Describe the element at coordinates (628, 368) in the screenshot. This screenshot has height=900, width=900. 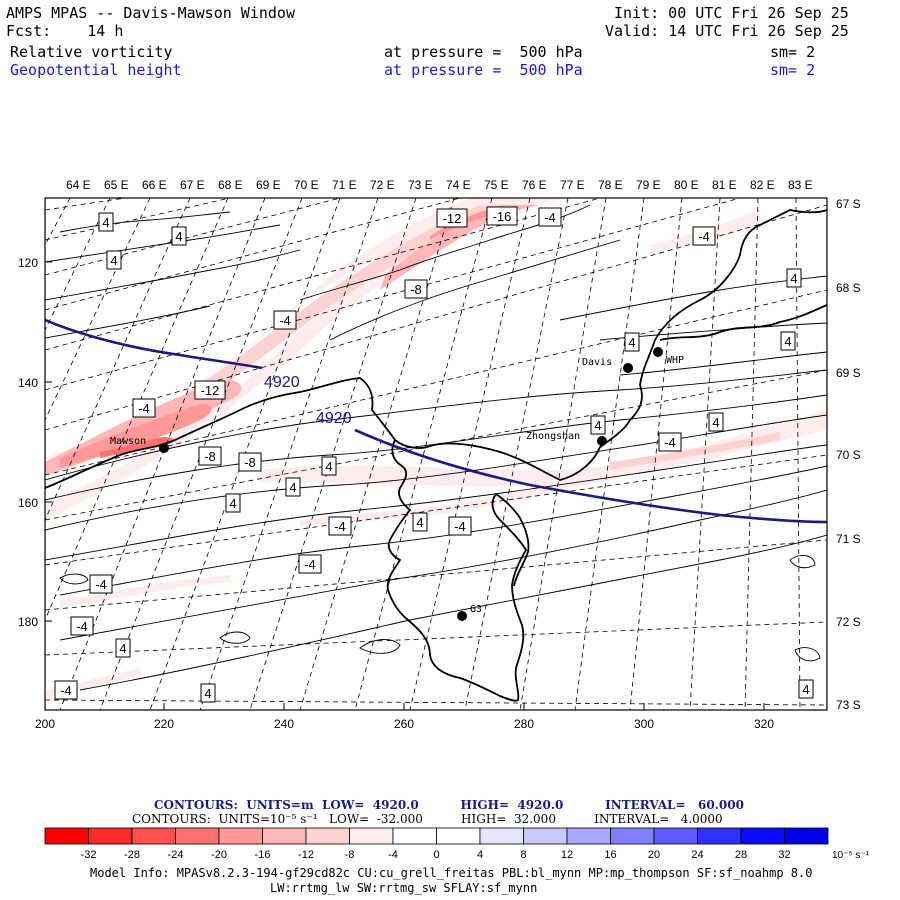
I see `station-davis` at that location.